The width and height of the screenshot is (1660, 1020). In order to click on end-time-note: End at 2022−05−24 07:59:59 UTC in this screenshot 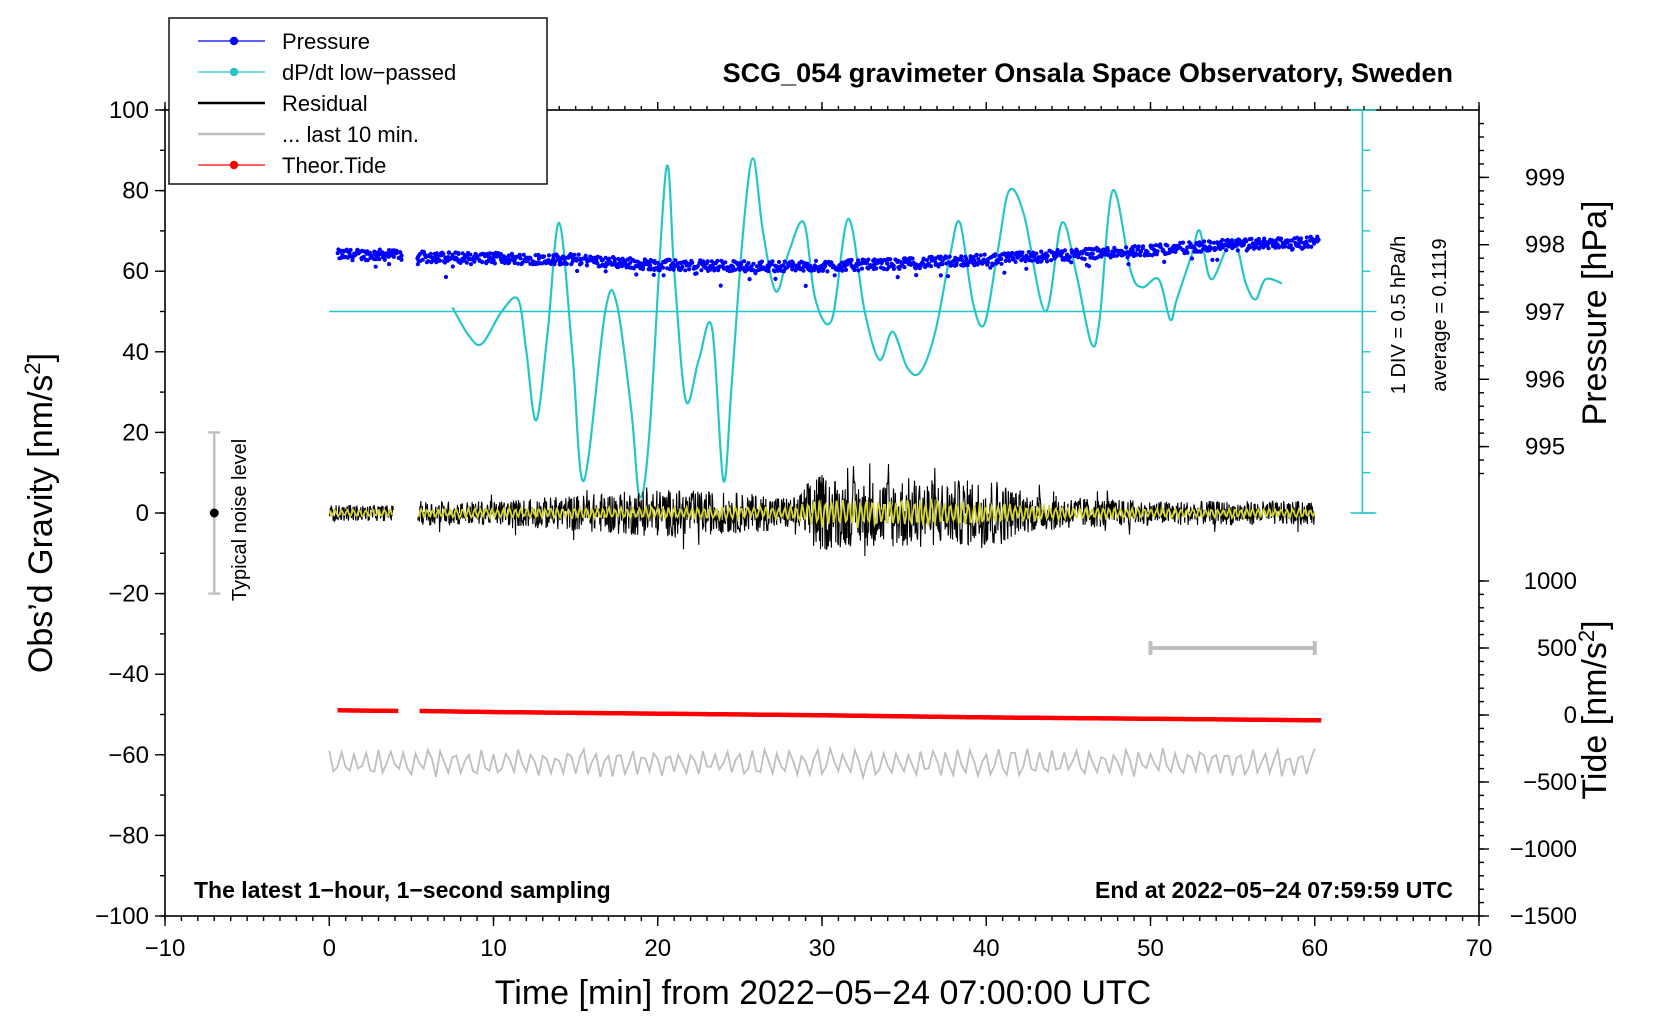, I will do `click(1274, 890)`.